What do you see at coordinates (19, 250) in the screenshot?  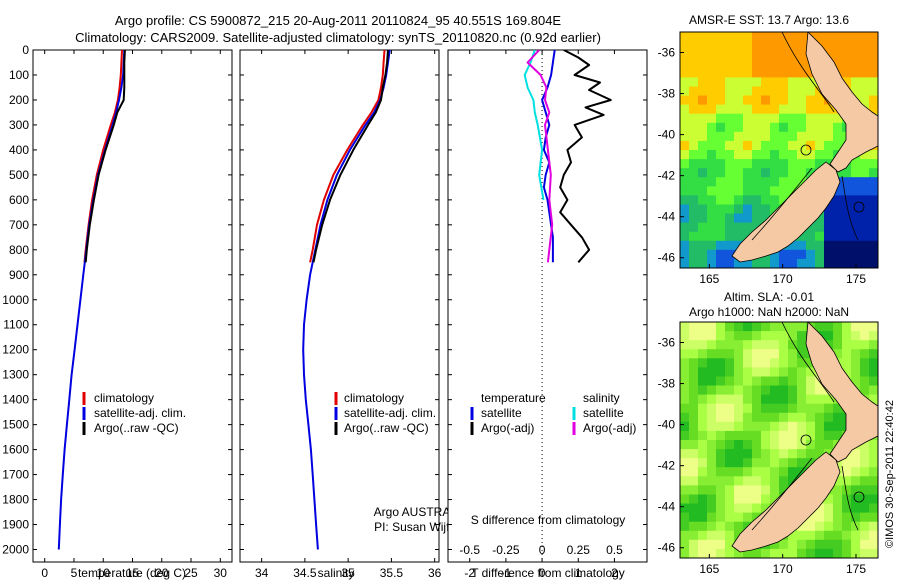 I see `y-tick-label: 800` at bounding box center [19, 250].